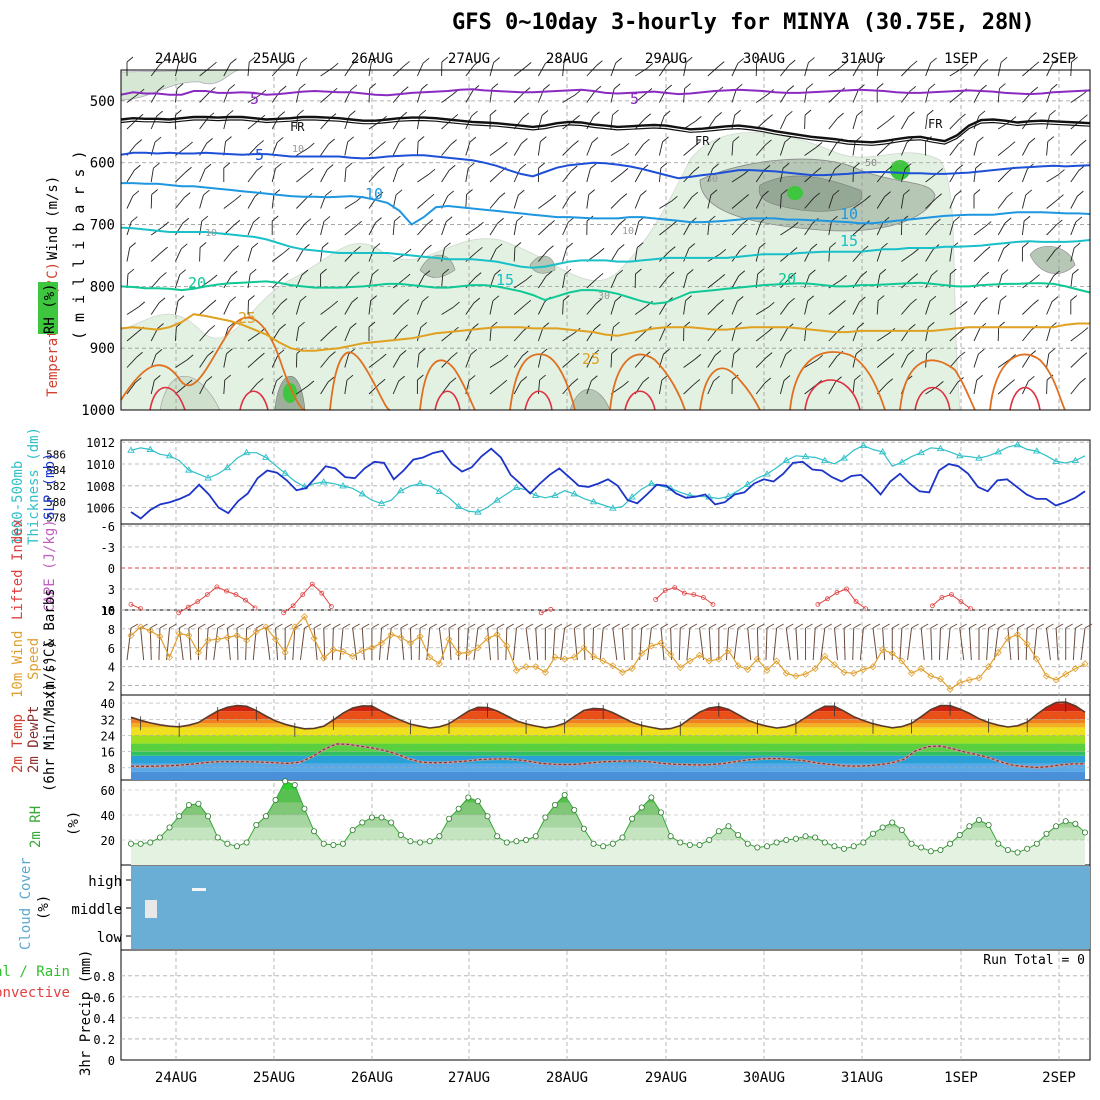  What do you see at coordinates (176, 1078) in the screenshot?
I see `date-label: 24AUG` at bounding box center [176, 1078].